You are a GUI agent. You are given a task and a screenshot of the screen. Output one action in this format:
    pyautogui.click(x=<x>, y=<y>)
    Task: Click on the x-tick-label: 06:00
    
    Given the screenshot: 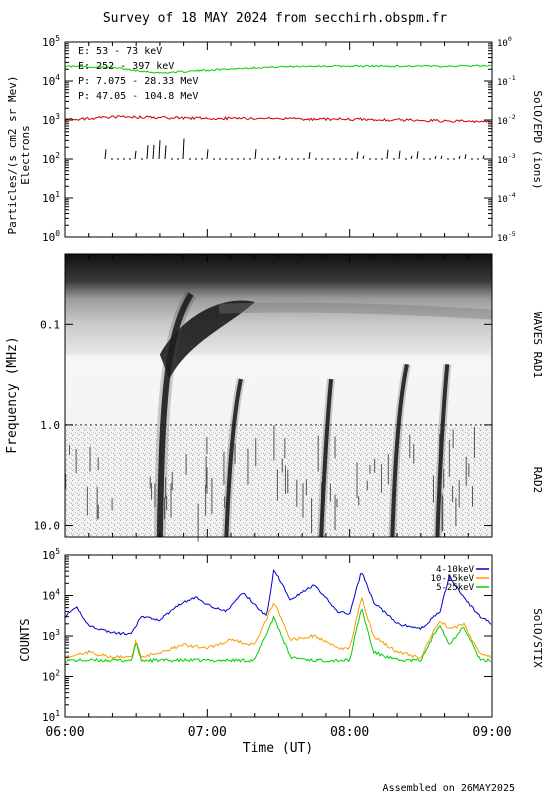 What is the action you would take?
    pyautogui.click(x=64, y=732)
    